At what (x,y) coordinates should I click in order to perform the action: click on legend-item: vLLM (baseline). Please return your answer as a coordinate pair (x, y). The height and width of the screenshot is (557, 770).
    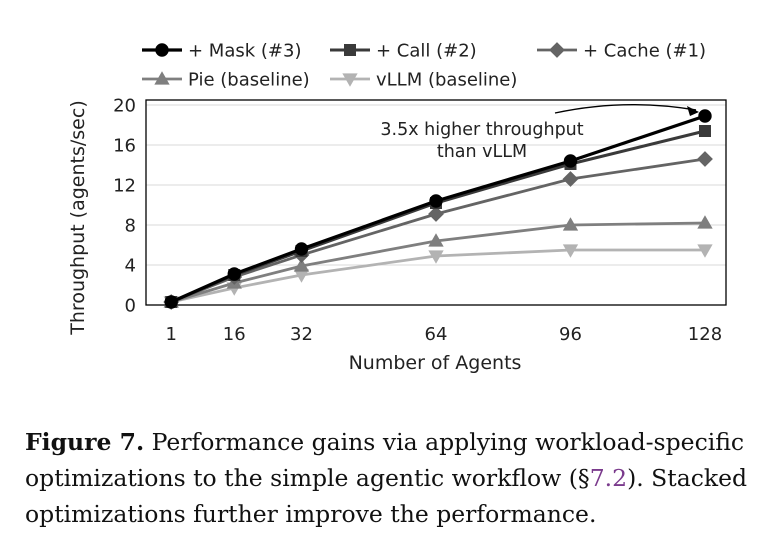
    Looking at the image, I should click on (423, 80).